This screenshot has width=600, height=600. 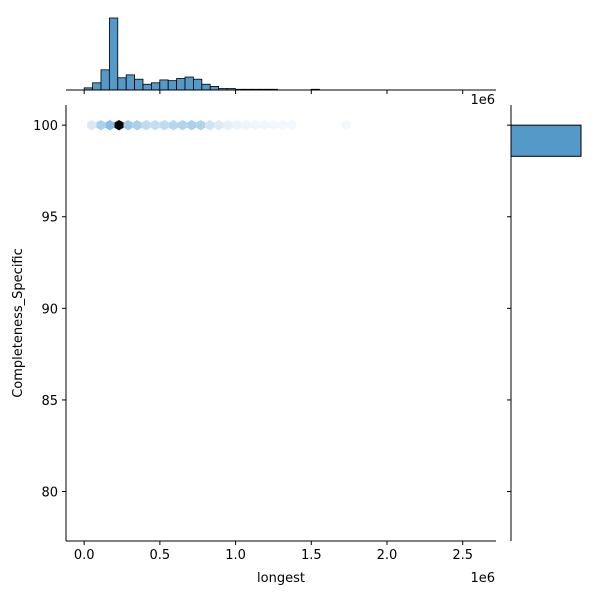 What do you see at coordinates (18, 323) in the screenshot?
I see `y-axis-label: Completeness_Specific` at bounding box center [18, 323].